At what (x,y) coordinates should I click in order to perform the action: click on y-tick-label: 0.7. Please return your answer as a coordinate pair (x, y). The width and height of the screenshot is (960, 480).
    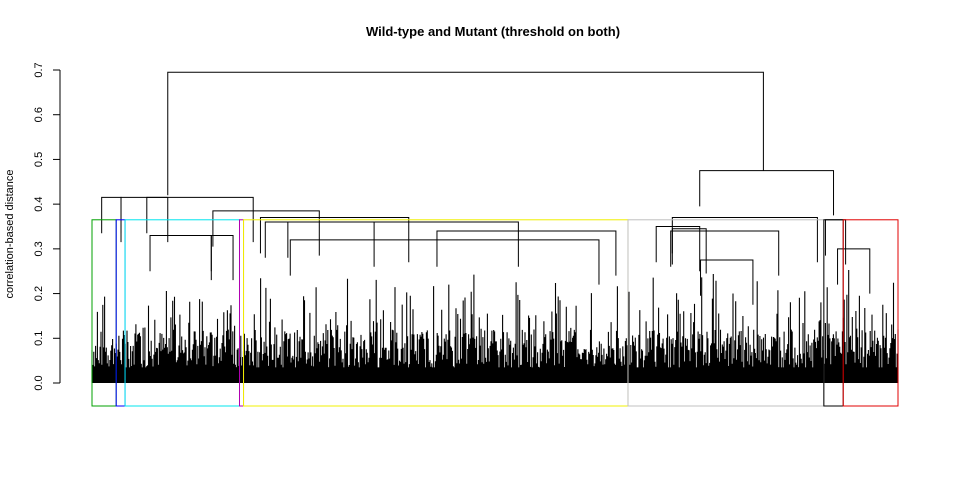
    Looking at the image, I should click on (39, 69).